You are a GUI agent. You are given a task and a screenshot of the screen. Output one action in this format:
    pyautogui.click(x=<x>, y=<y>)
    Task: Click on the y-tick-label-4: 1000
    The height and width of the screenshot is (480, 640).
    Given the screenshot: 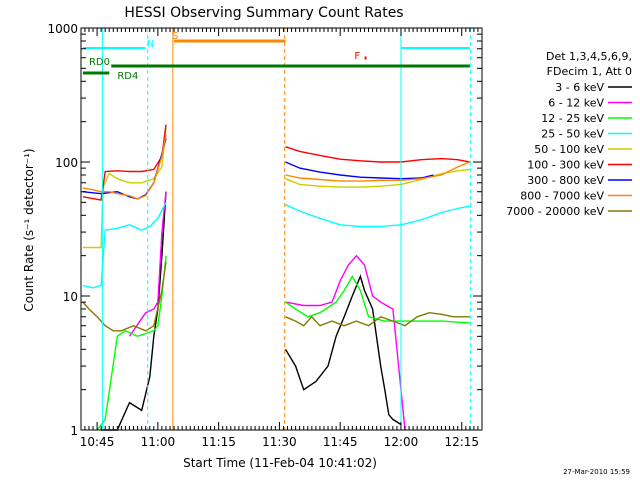 What is the action you would take?
    pyautogui.click(x=62, y=29)
    